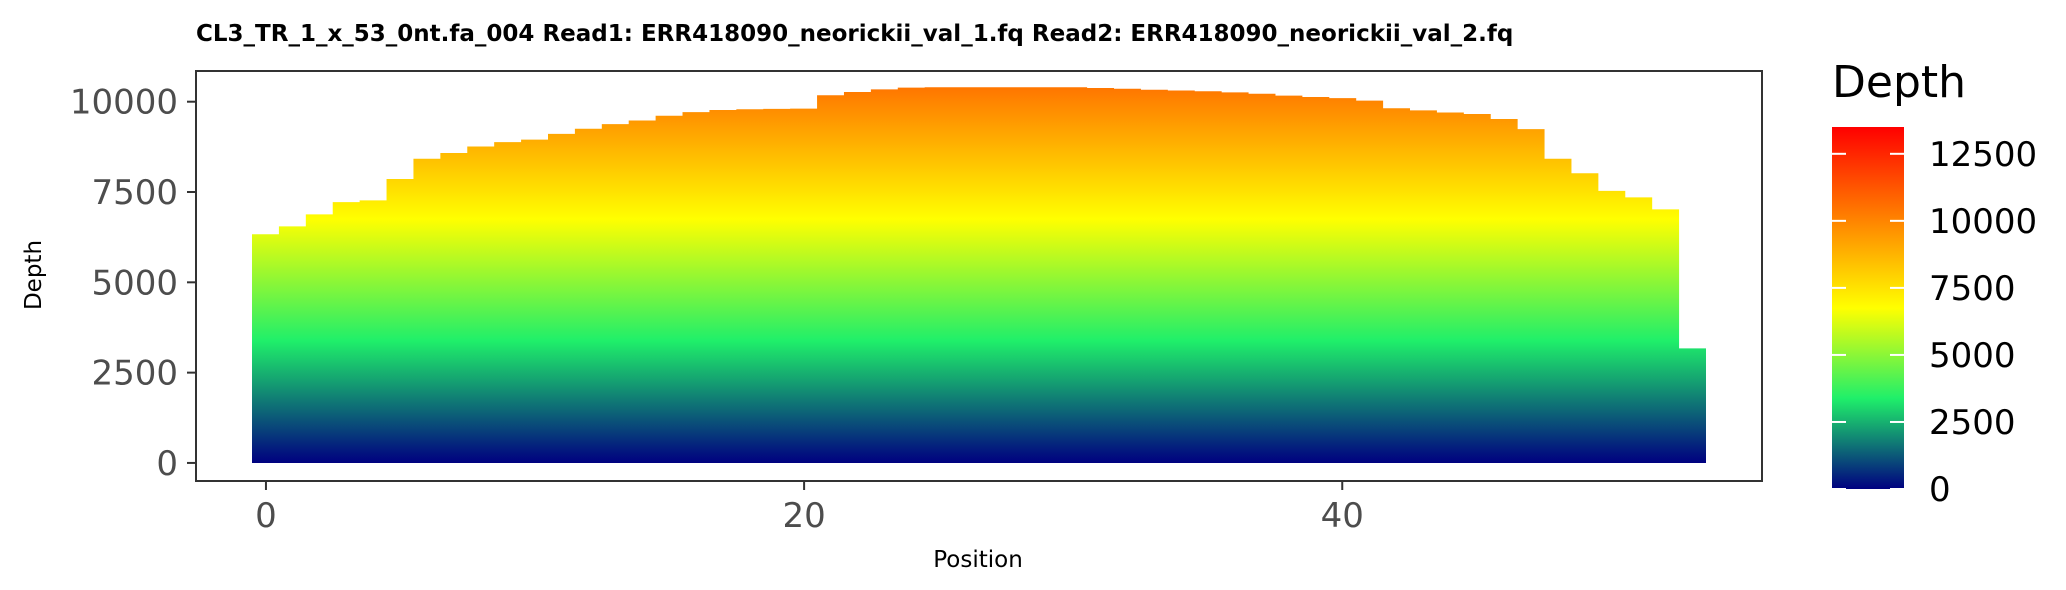 The image size is (2066, 590). What do you see at coordinates (803, 516) in the screenshot?
I see `x-tick-label: 20` at bounding box center [803, 516].